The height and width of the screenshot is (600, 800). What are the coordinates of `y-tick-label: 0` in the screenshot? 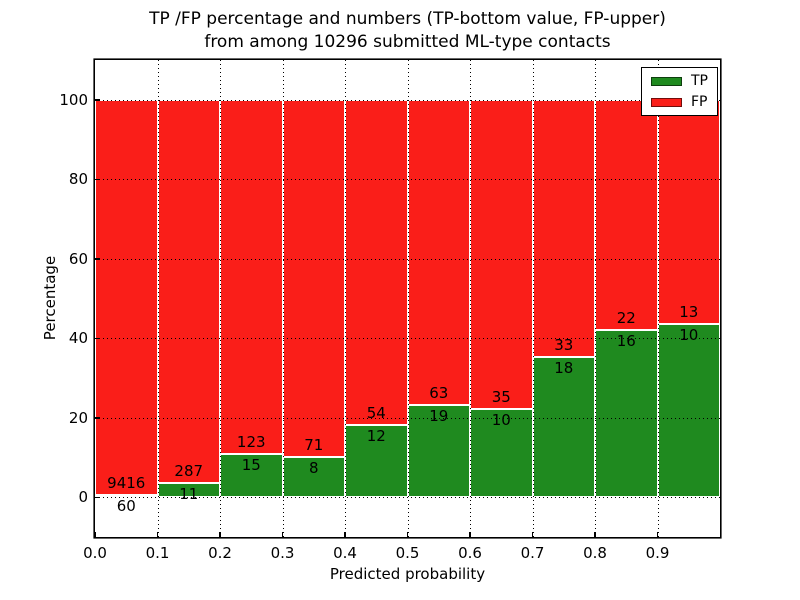 It's located at (83, 497).